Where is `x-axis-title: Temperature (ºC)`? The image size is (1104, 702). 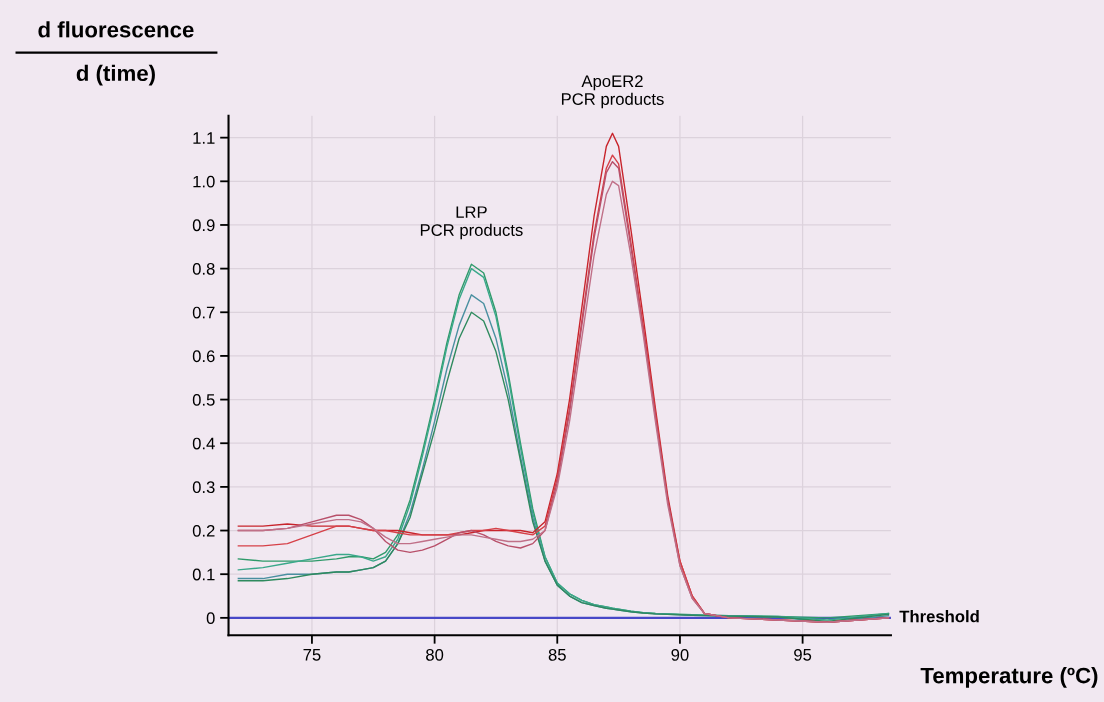 x-axis-title: Temperature (ºC) is located at coordinates (1009, 677).